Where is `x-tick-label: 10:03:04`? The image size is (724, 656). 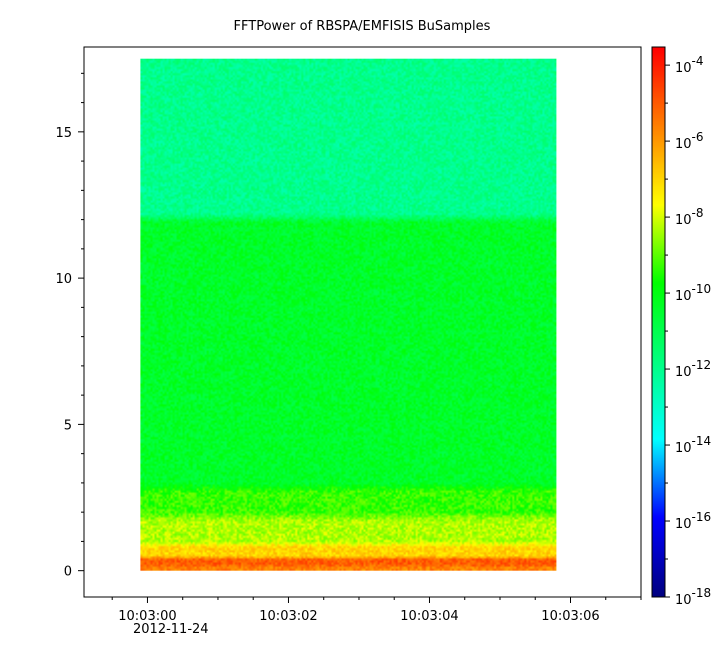
x-tick-label: 10:03:04 is located at coordinates (429, 616).